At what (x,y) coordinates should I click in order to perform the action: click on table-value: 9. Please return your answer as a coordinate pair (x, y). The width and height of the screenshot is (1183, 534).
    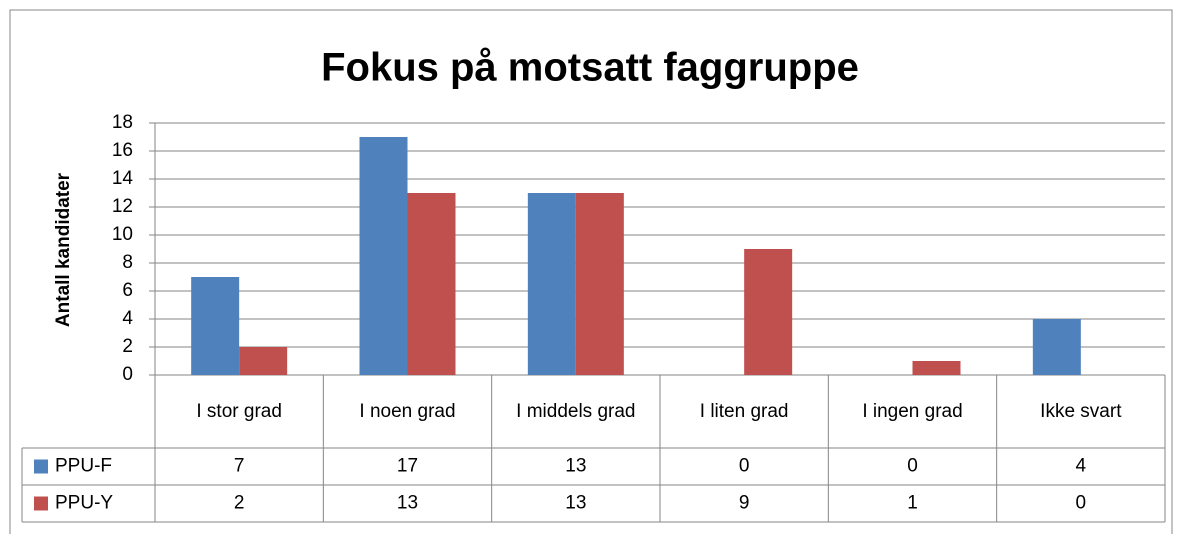
    Looking at the image, I should click on (744, 503).